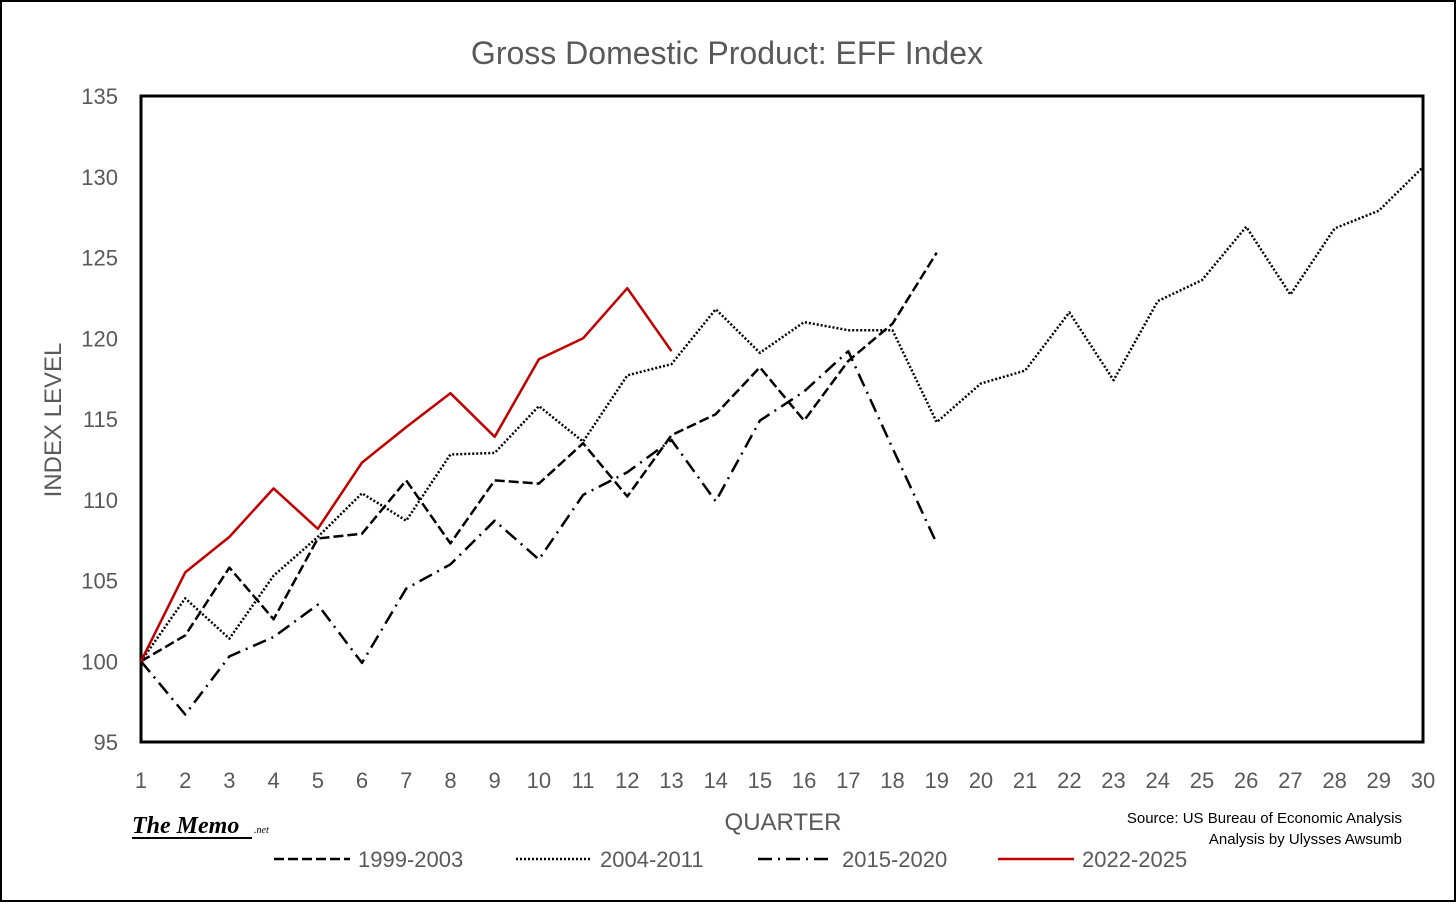 Image resolution: width=1456 pixels, height=905 pixels. I want to click on x-tick-label: 15, so click(760, 780).